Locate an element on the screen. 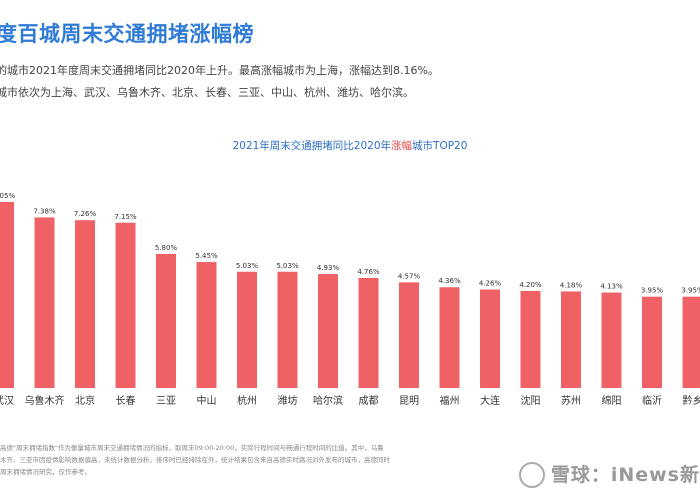  category-label: 福州 is located at coordinates (450, 400).